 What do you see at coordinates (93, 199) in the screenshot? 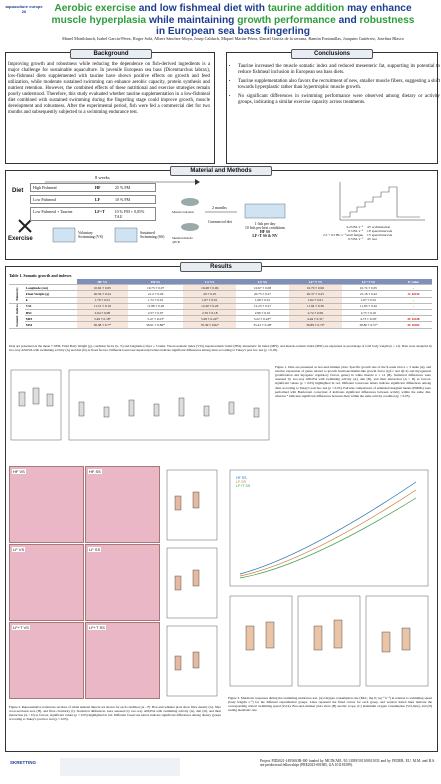
I see `diet-row: Low Fishmeal LF 10 % FM` at bounding box center [93, 199].